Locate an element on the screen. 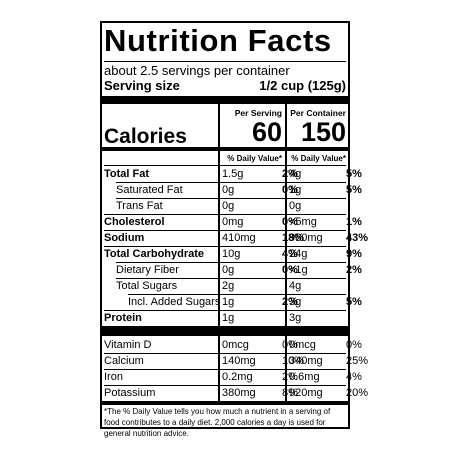 This screenshot has height=450, width=450. daily-value: 20% is located at coordinates (357, 393).